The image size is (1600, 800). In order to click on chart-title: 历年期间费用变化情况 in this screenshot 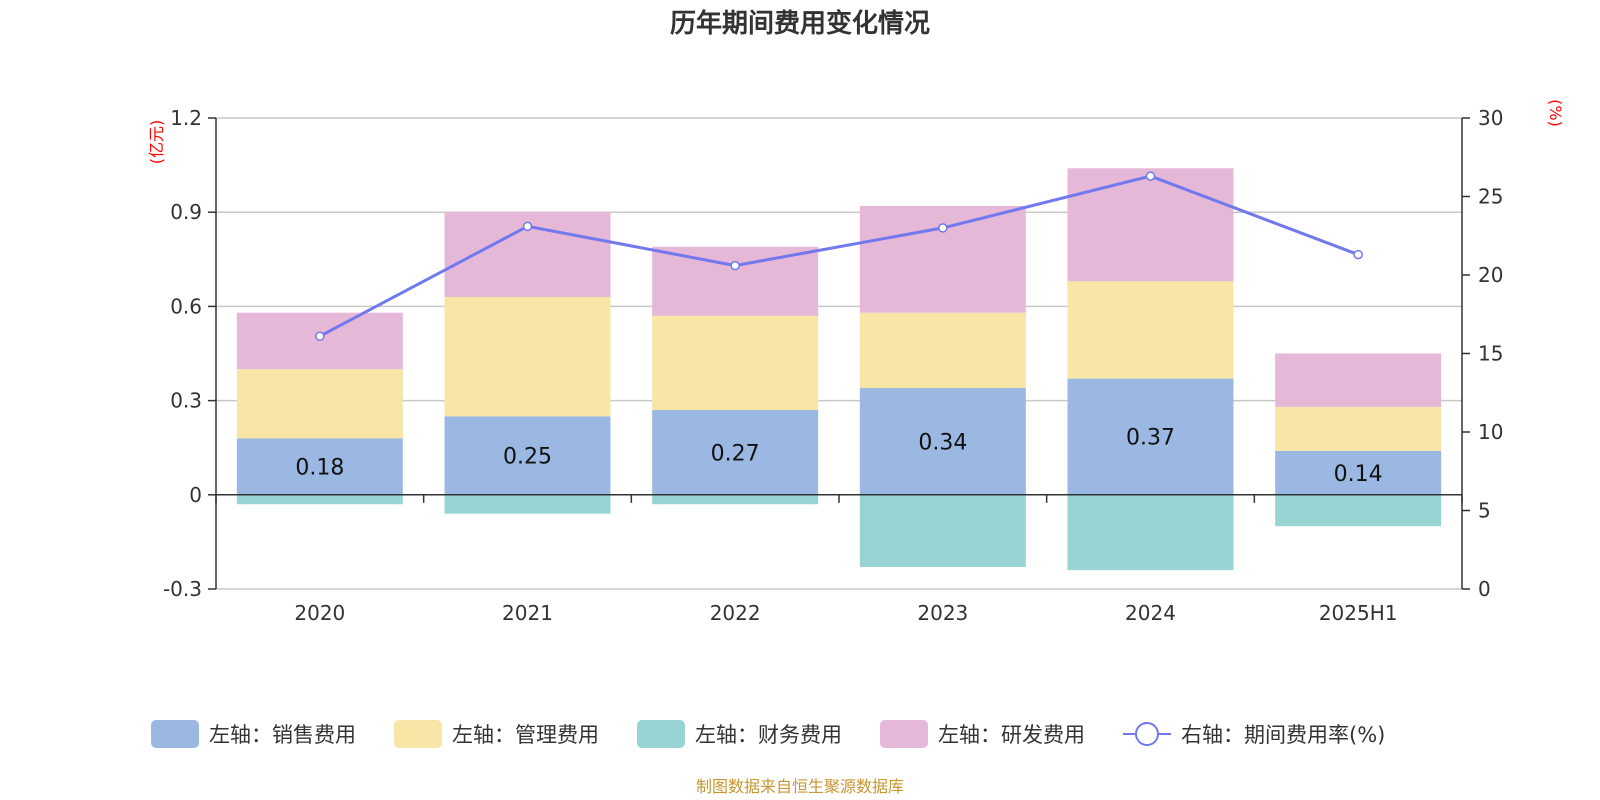, I will do `click(800, 23)`.